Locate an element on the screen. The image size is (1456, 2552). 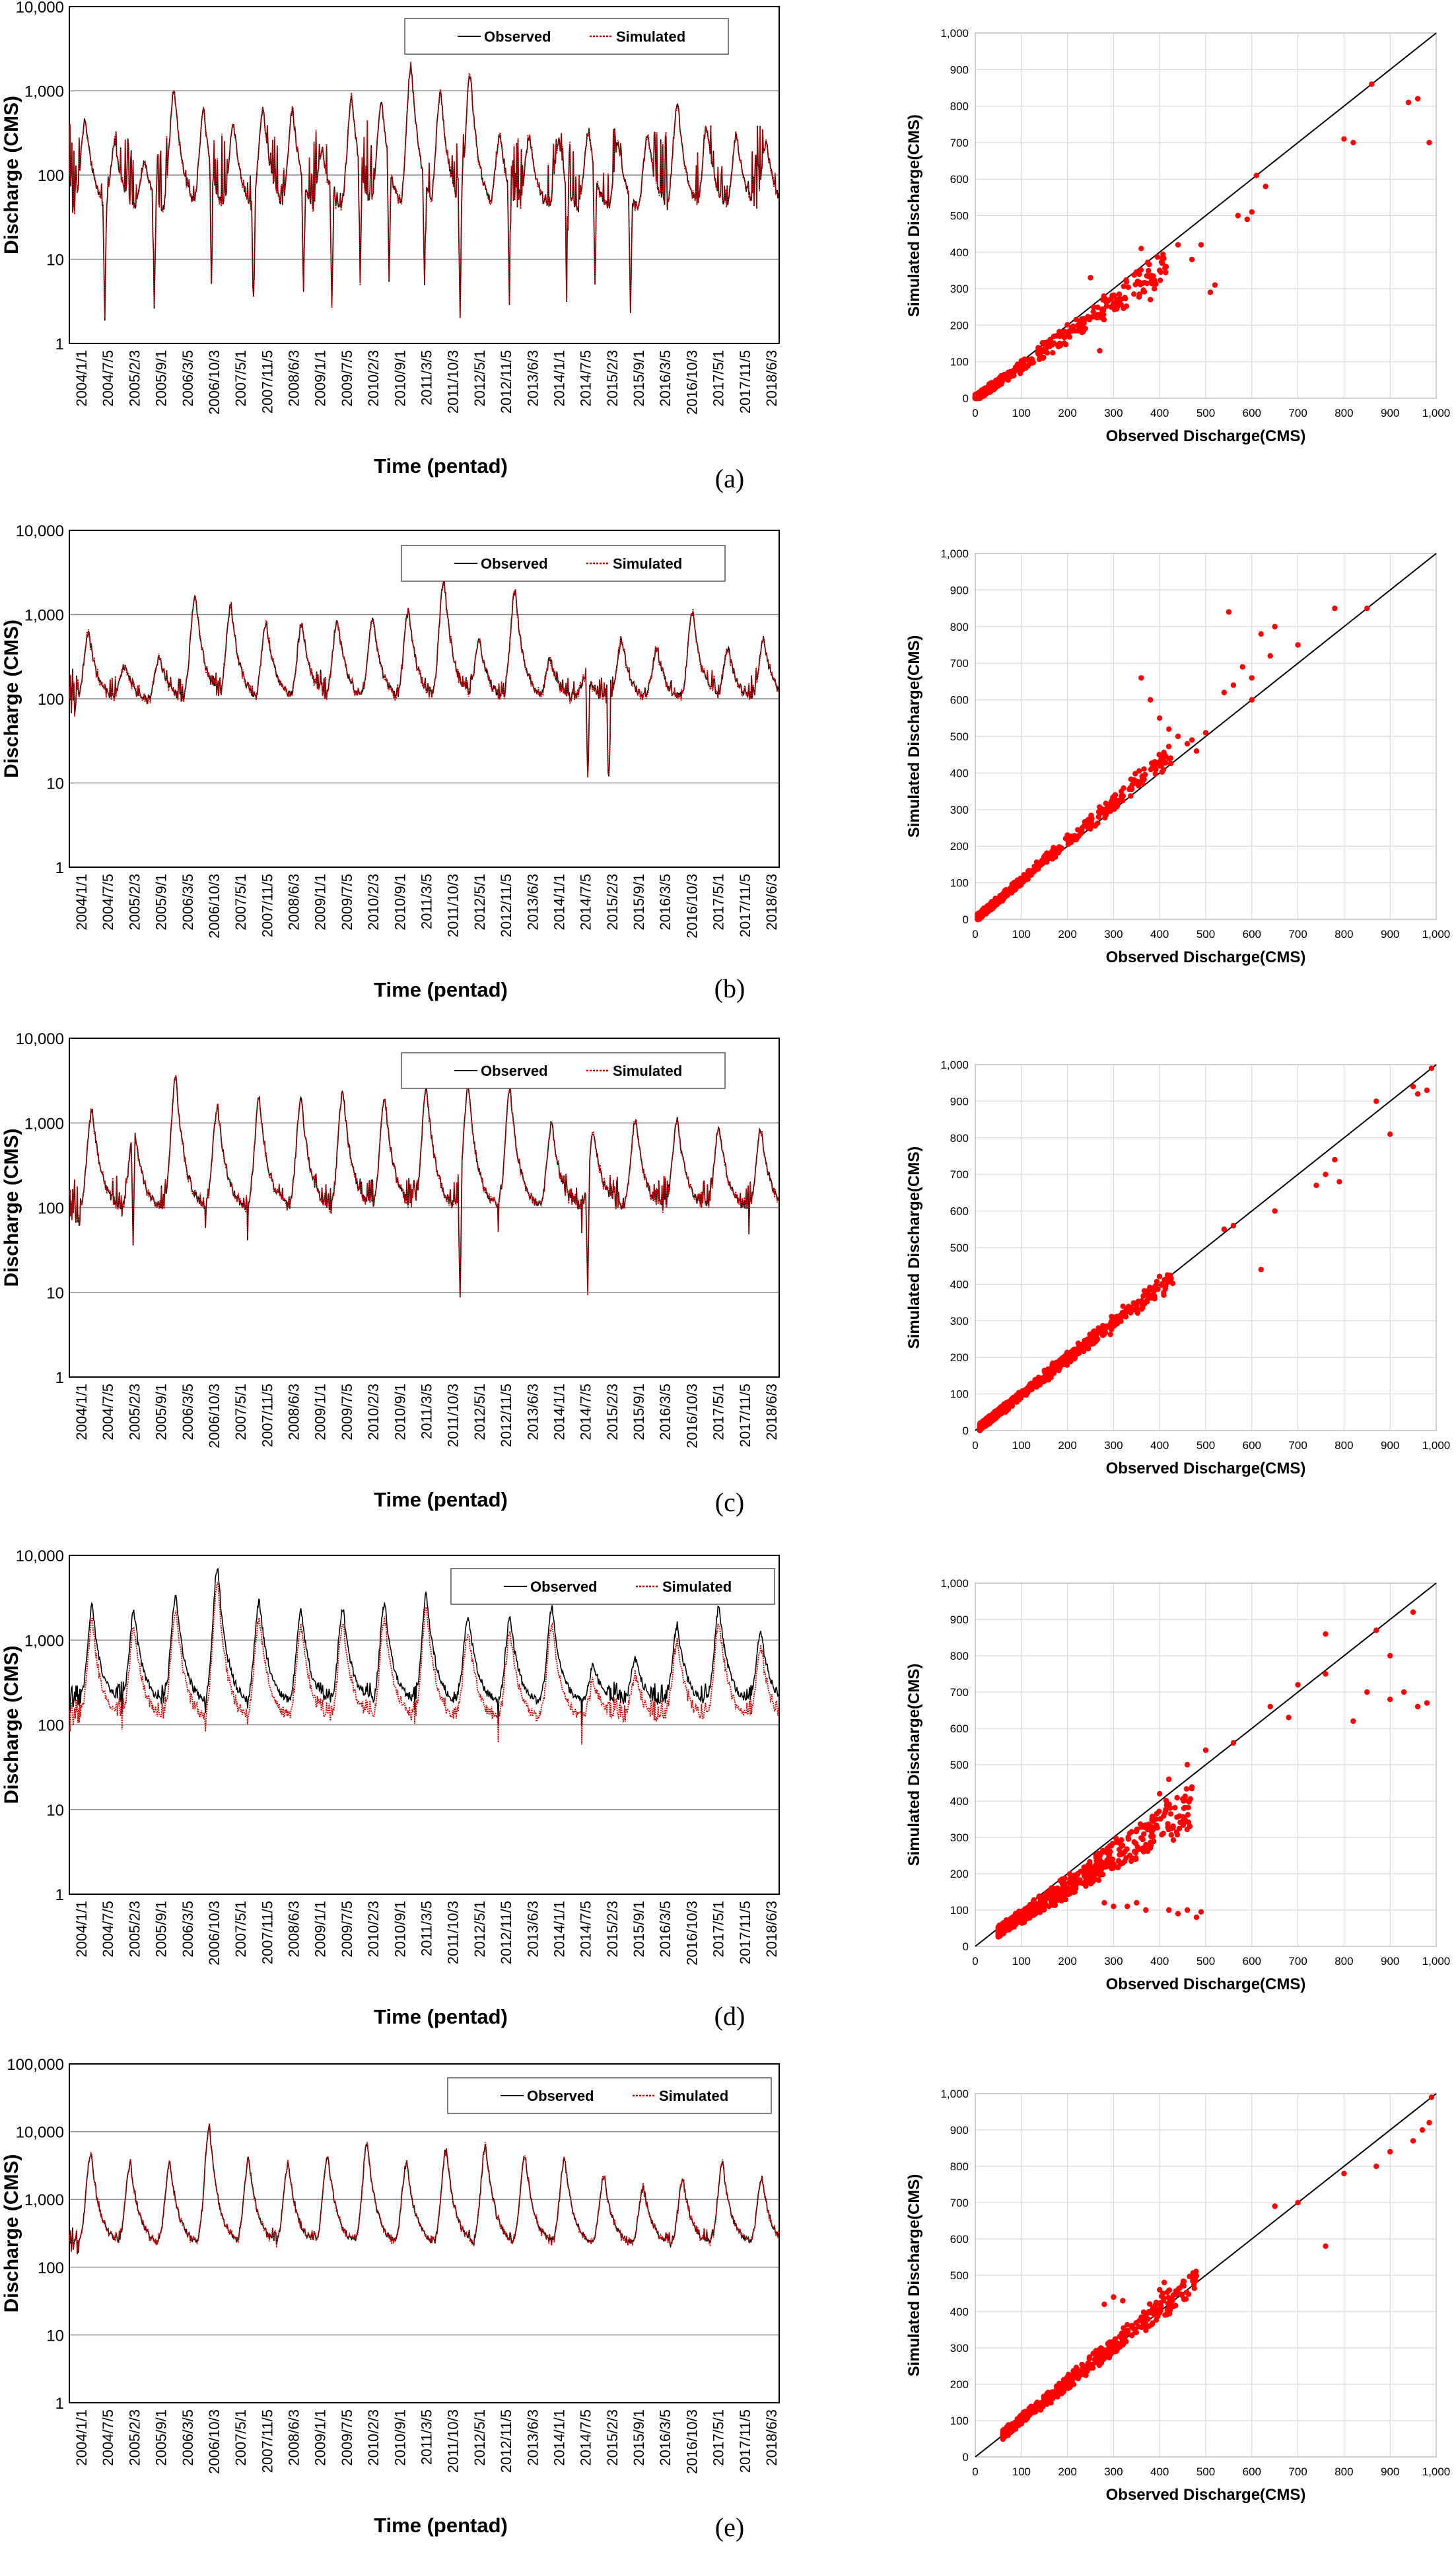
x-tick-label: 2009/1/1 is located at coordinates (320, 1412).